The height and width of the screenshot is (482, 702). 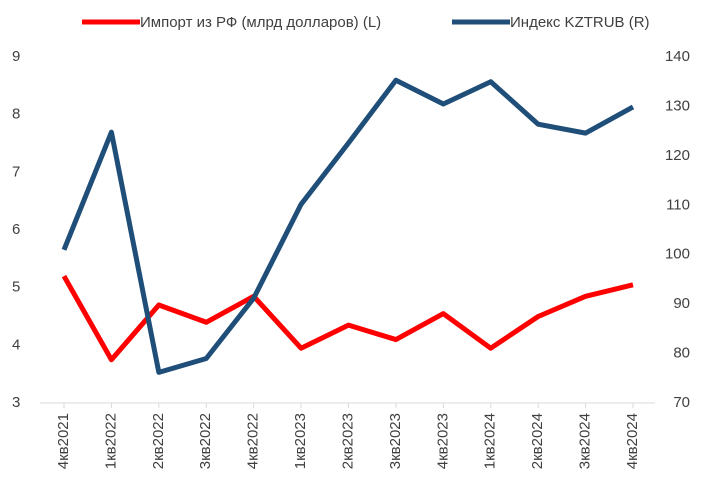 What do you see at coordinates (253, 441) in the screenshot?
I see `x-tick-label: 4кв2022` at bounding box center [253, 441].